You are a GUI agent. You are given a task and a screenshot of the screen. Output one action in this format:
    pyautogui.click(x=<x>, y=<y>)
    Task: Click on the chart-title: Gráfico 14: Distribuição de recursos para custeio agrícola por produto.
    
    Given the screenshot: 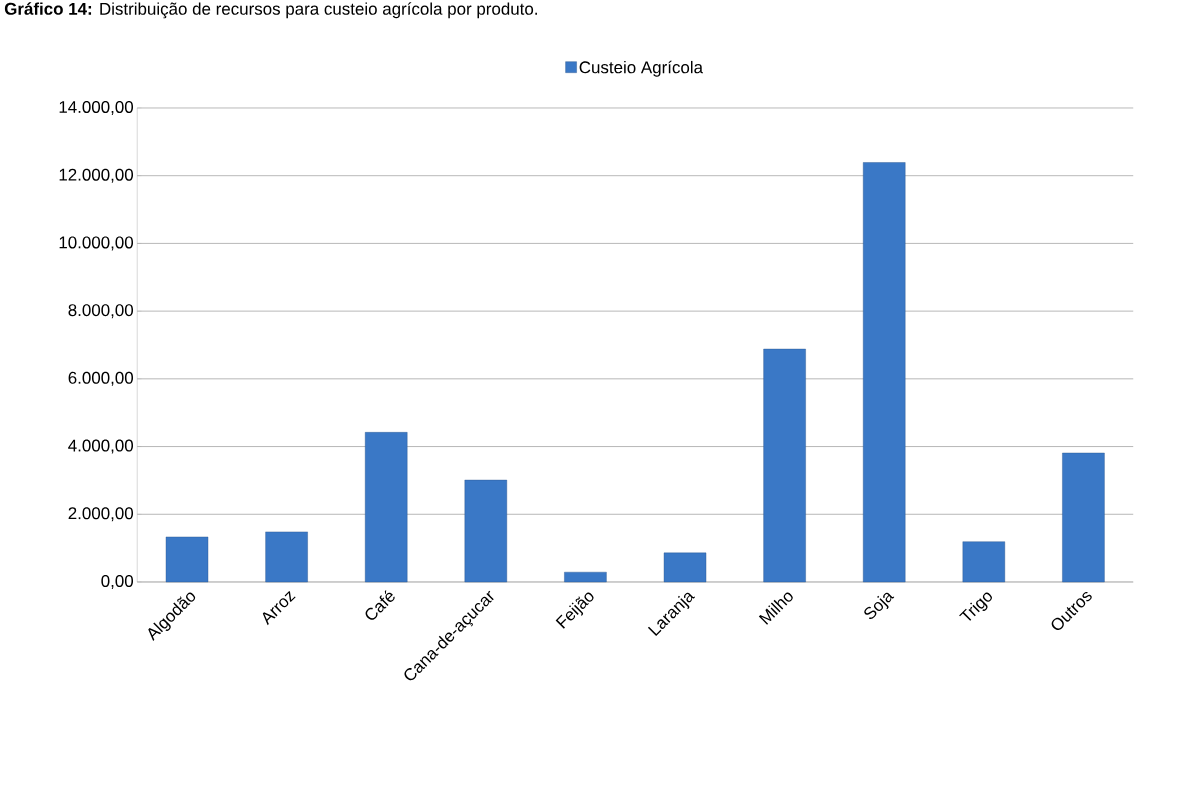 What is the action you would take?
    pyautogui.click(x=270, y=10)
    